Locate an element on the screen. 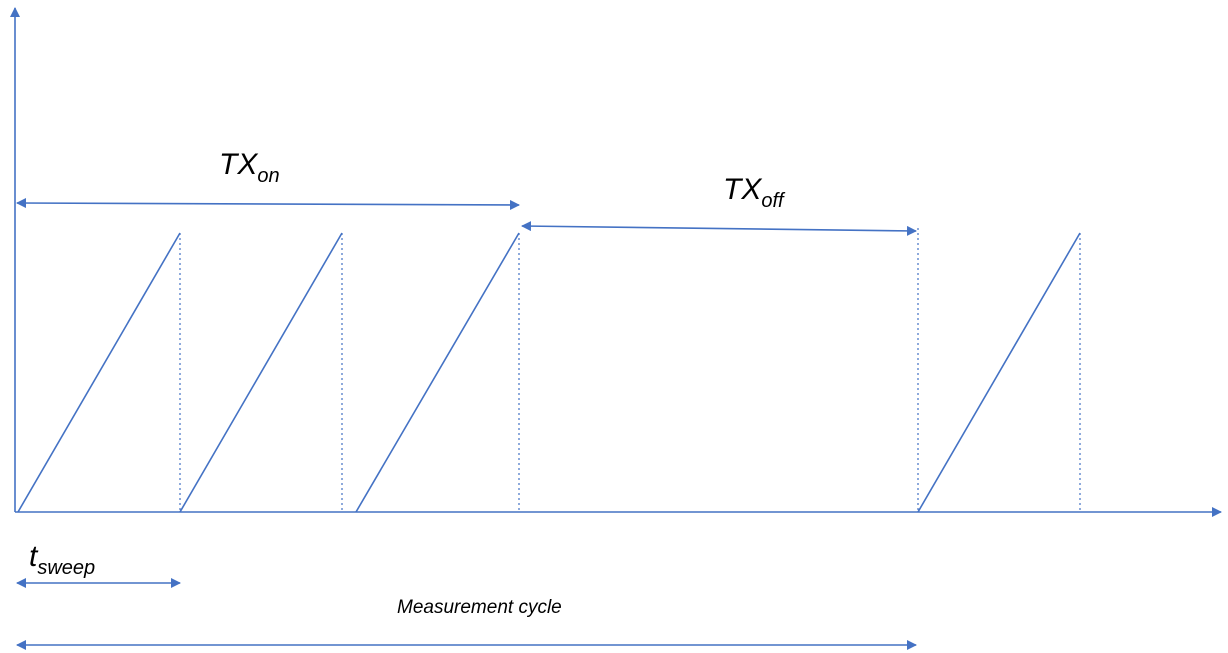 The width and height of the screenshot is (1228, 653). tx-on-label-main: TX is located at coordinates (238, 164).